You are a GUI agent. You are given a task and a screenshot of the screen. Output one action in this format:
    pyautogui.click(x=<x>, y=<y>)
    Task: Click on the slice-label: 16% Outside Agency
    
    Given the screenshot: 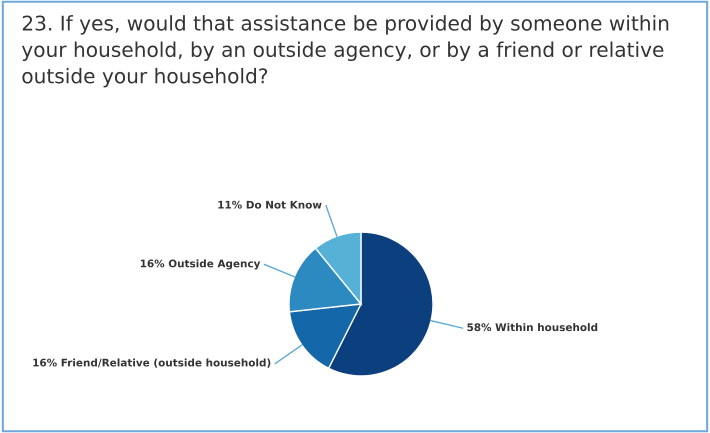 What is the action you would take?
    pyautogui.click(x=200, y=264)
    